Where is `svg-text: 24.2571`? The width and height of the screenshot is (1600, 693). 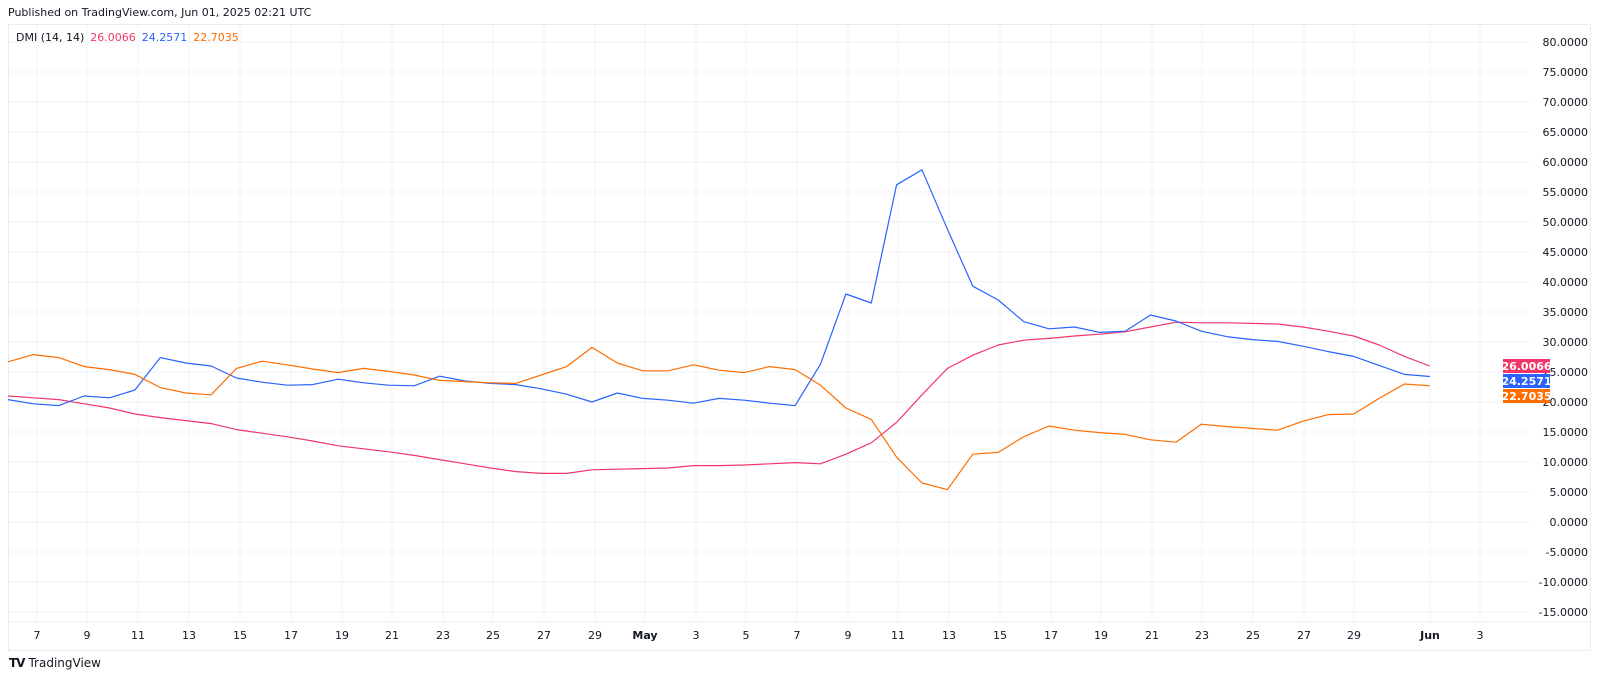 svg-text: 24.2571 is located at coordinates (1526, 381).